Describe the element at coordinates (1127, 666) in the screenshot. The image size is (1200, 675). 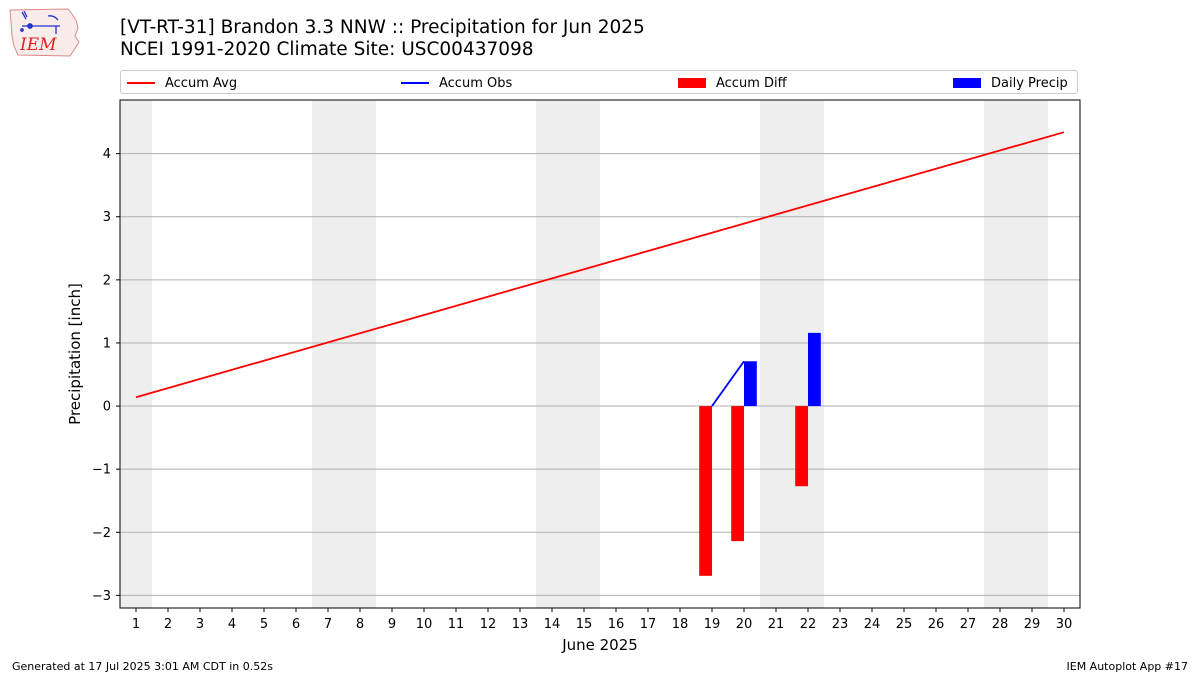
I see `footer-app: IEM Autoplot App #17` at that location.